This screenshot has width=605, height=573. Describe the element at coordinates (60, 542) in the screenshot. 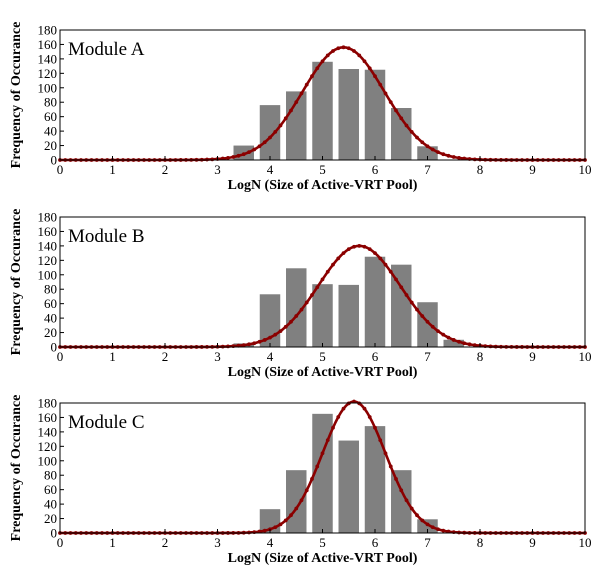

I see `x-tick-label: 0` at that location.